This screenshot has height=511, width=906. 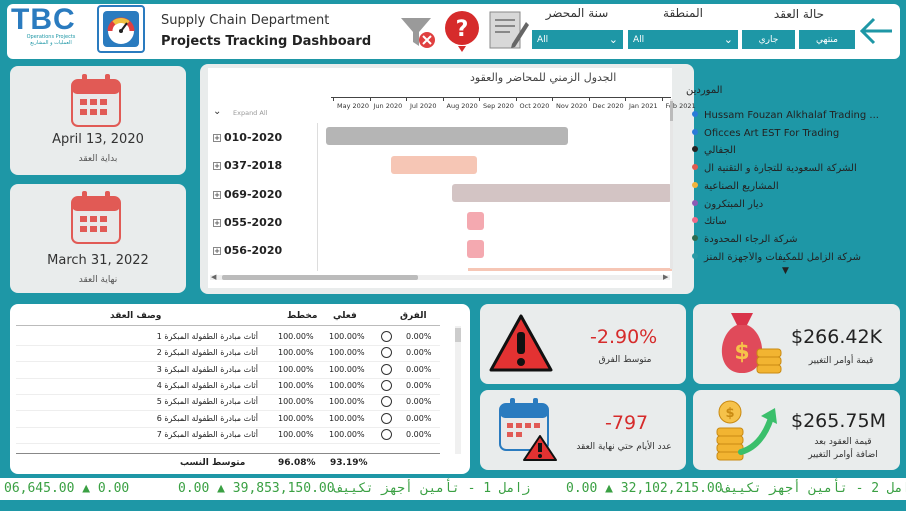 I want to click on status-circle-icon, so click(x=386, y=418).